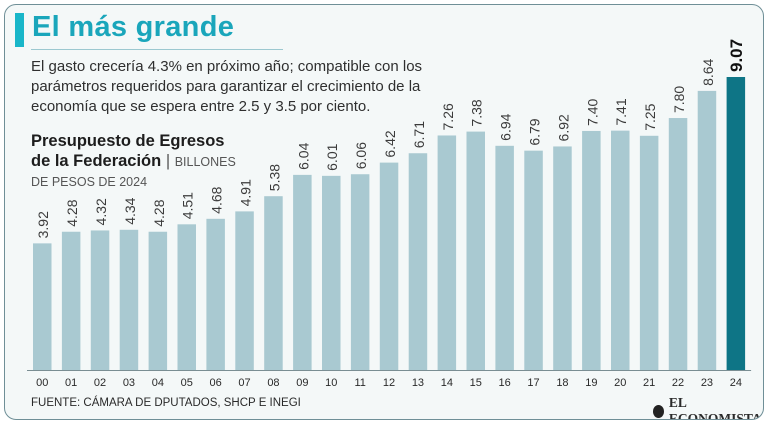 The width and height of the screenshot is (768, 424). What do you see at coordinates (678, 383) in the screenshot?
I see `category-label-22: 22` at bounding box center [678, 383].